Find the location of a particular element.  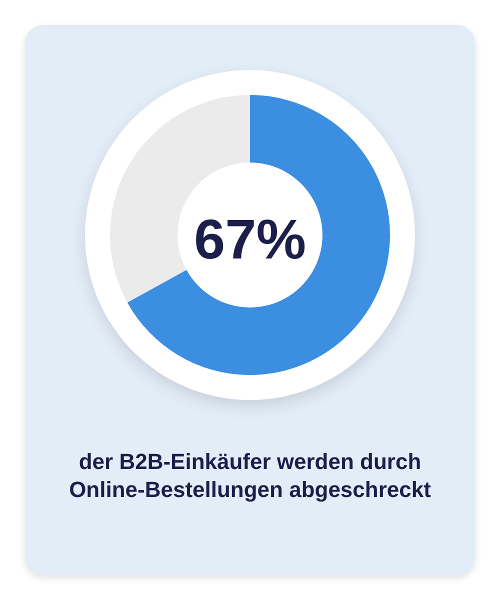

data-label: 67% is located at coordinates (250, 238).